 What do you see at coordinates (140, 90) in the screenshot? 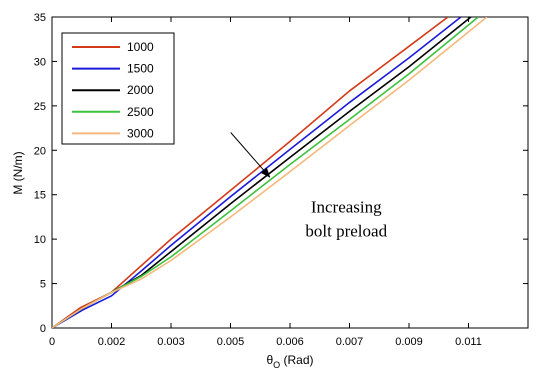
I see `legend-label-2000: 2000` at bounding box center [140, 90].